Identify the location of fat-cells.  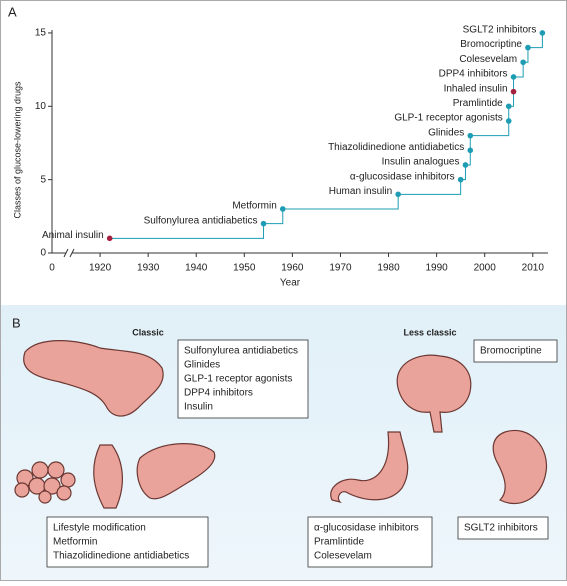
(45, 482).